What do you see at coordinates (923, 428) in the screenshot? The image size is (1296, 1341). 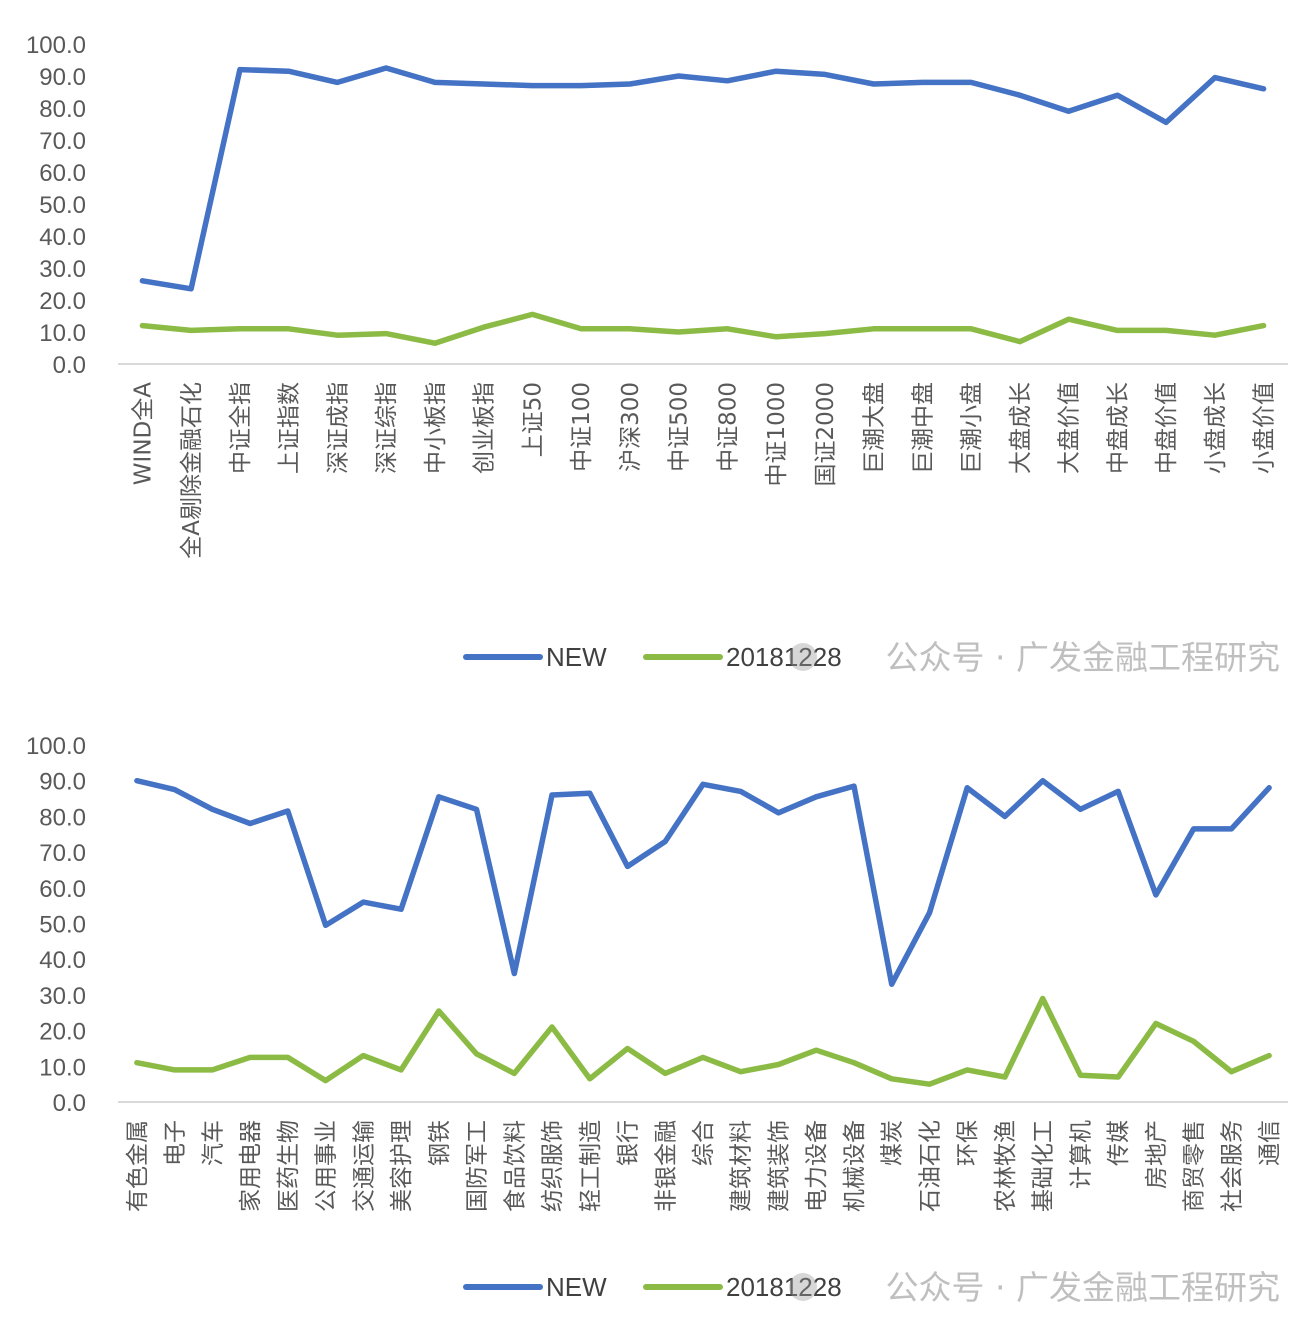 I see `category-label: 巨潮中盘` at bounding box center [923, 428].